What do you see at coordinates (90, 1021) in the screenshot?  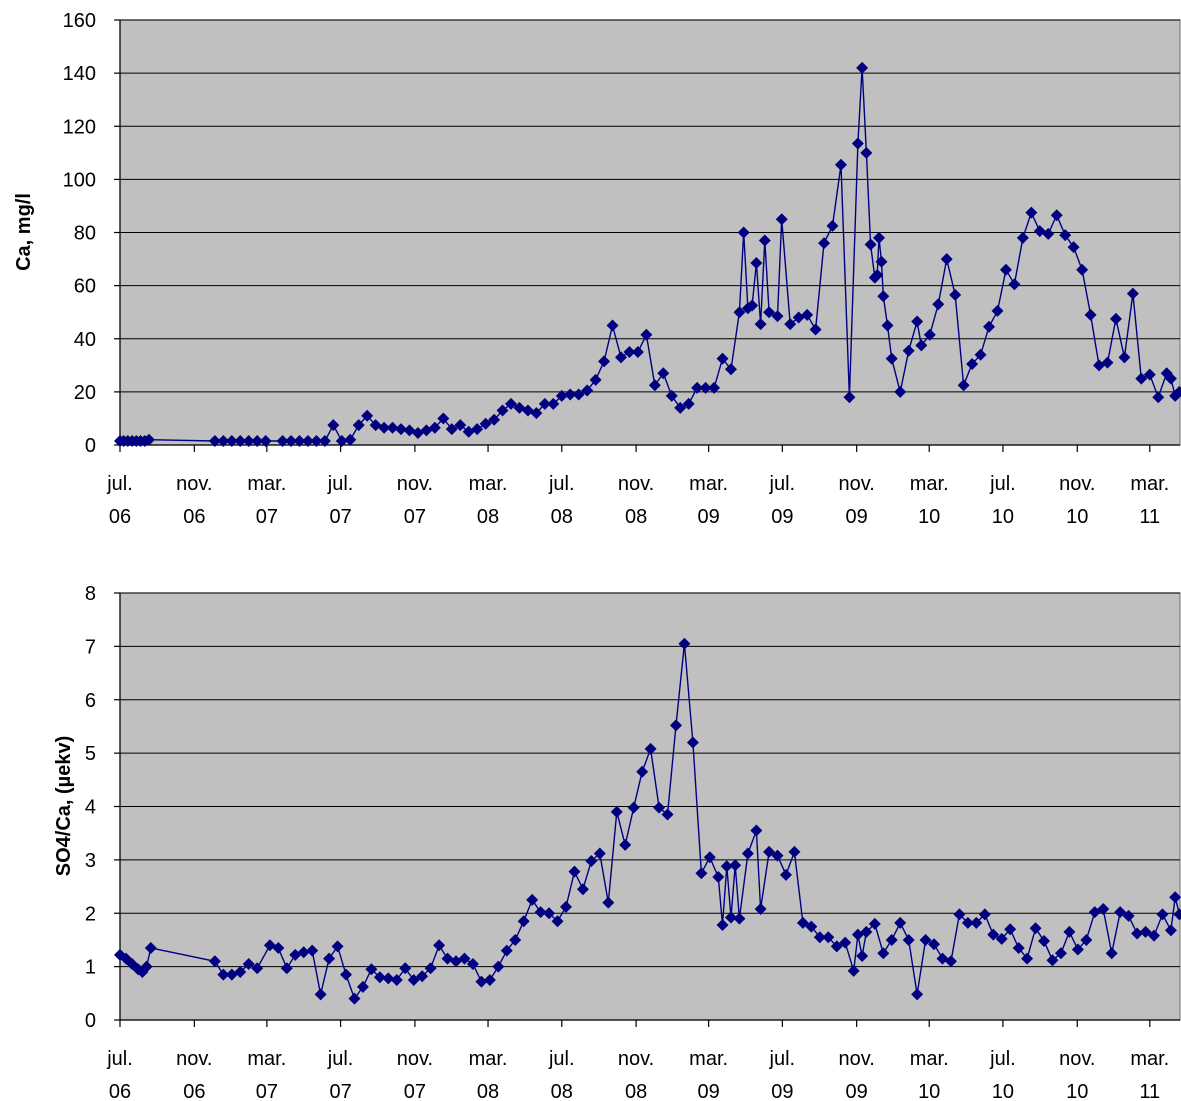 I see `y-tick-label: 0` at bounding box center [90, 1021].